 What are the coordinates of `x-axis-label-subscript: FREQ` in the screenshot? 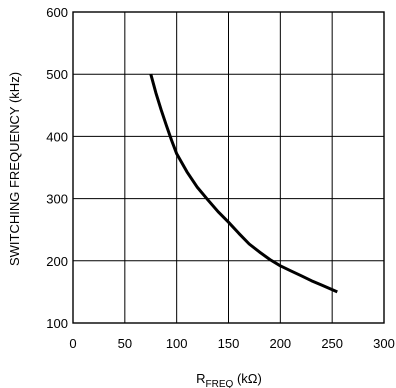 It's located at (220, 383).